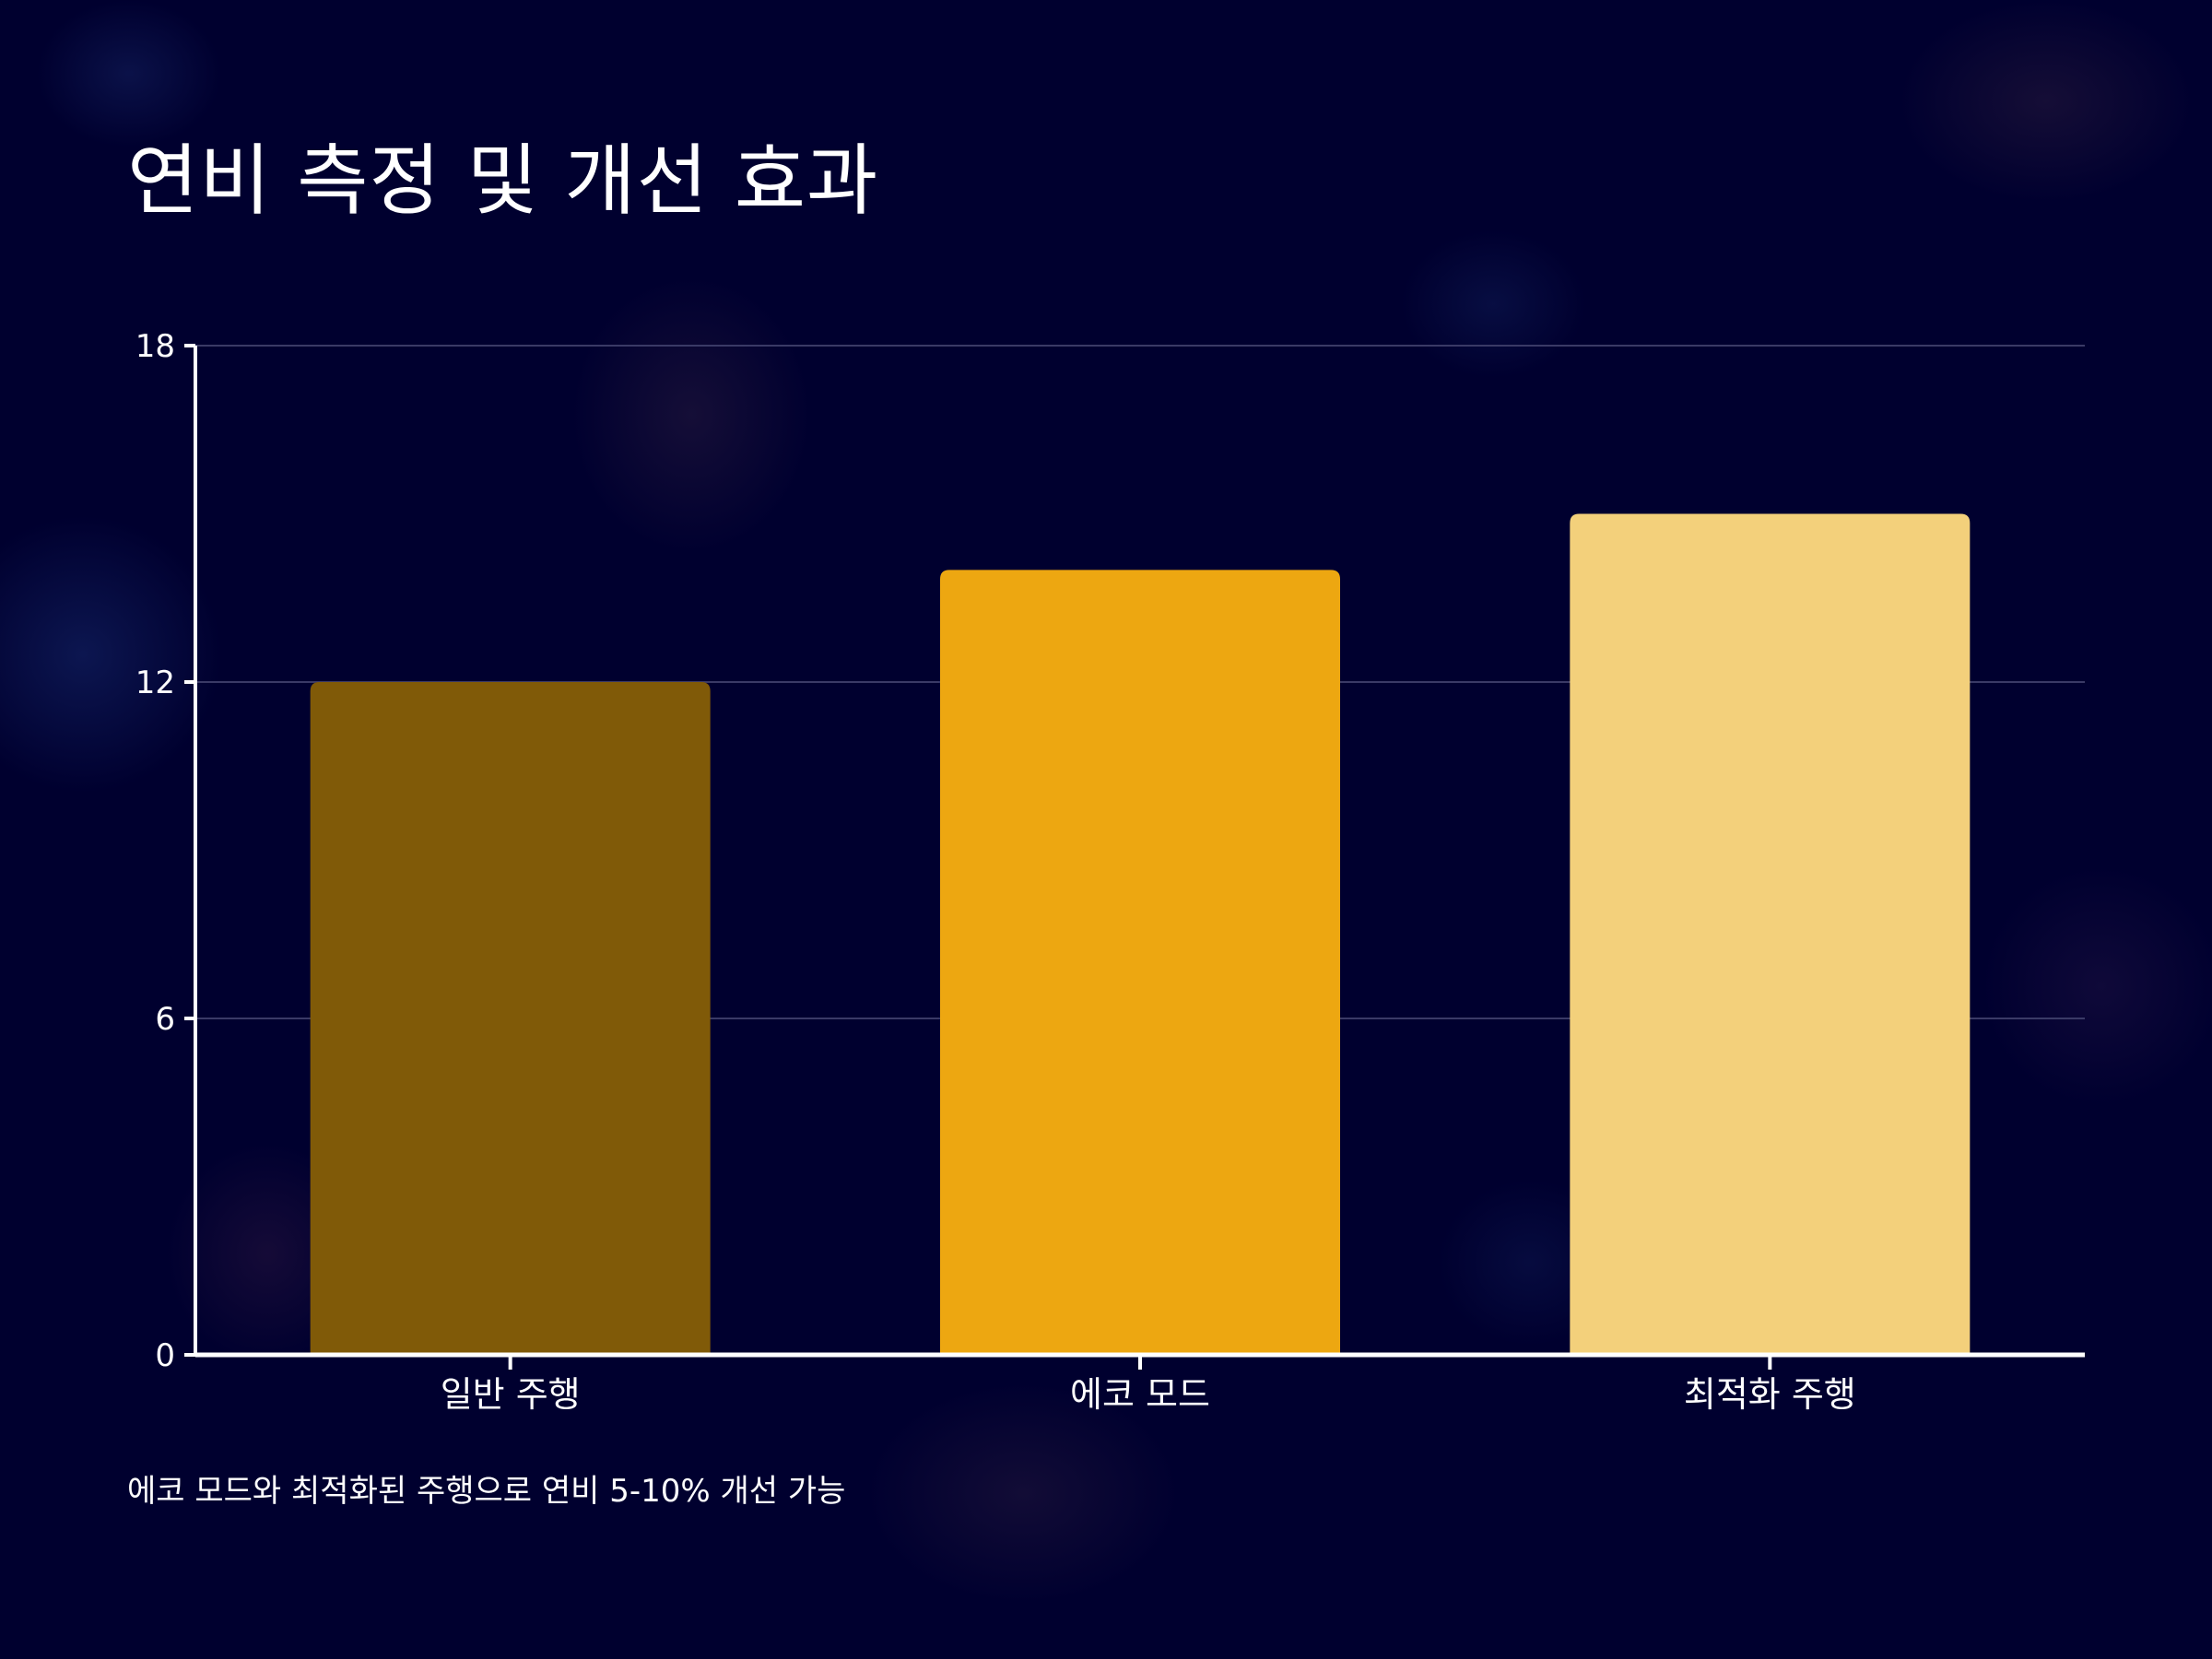  I want to click on y-tick-label: 12, so click(155, 683).